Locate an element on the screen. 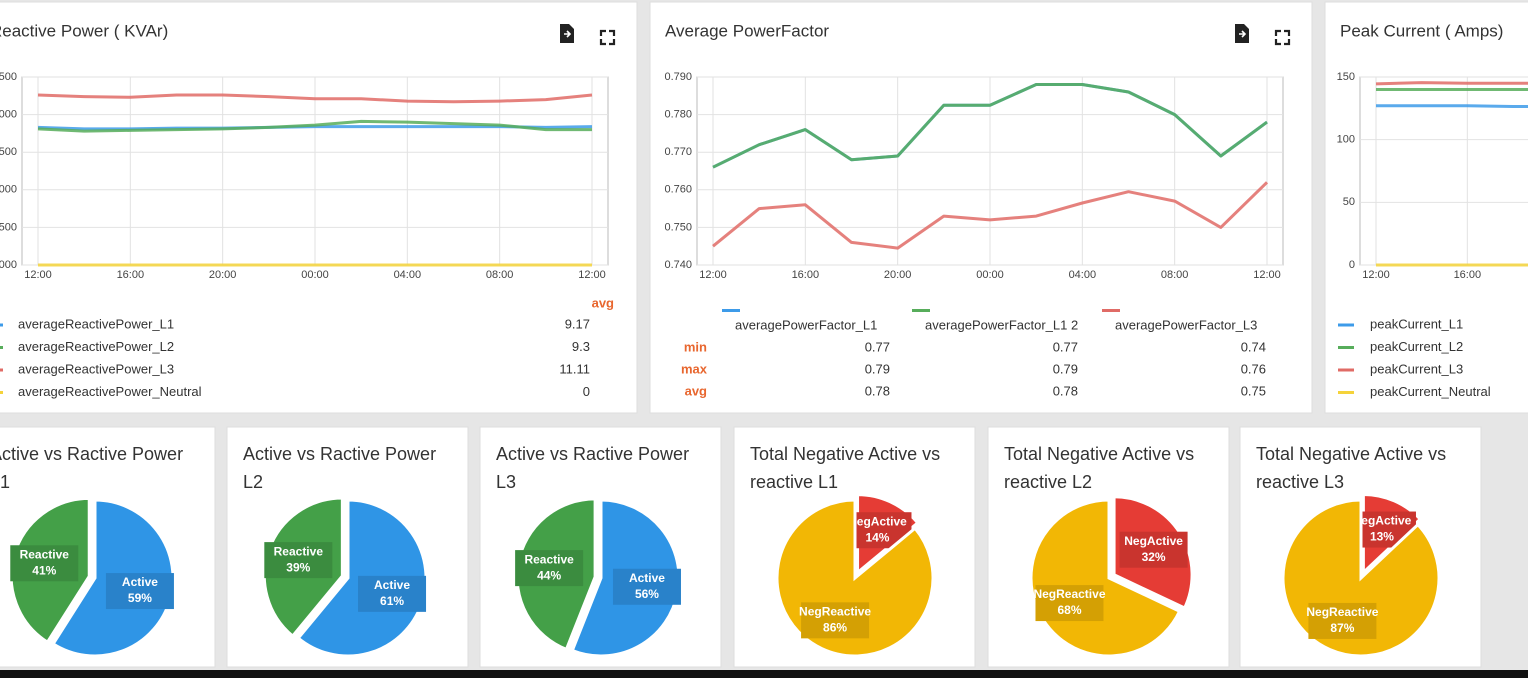  slice-value: 13% is located at coordinates (1382, 537).